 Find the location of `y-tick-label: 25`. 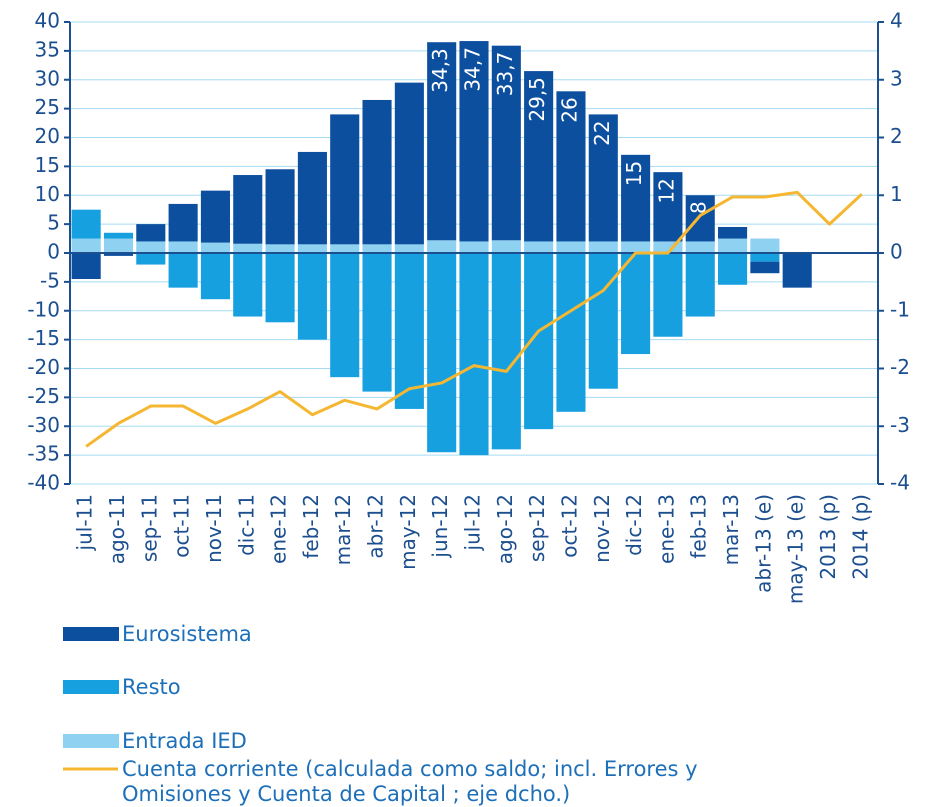

y-tick-label: 25 is located at coordinates (47, 107).